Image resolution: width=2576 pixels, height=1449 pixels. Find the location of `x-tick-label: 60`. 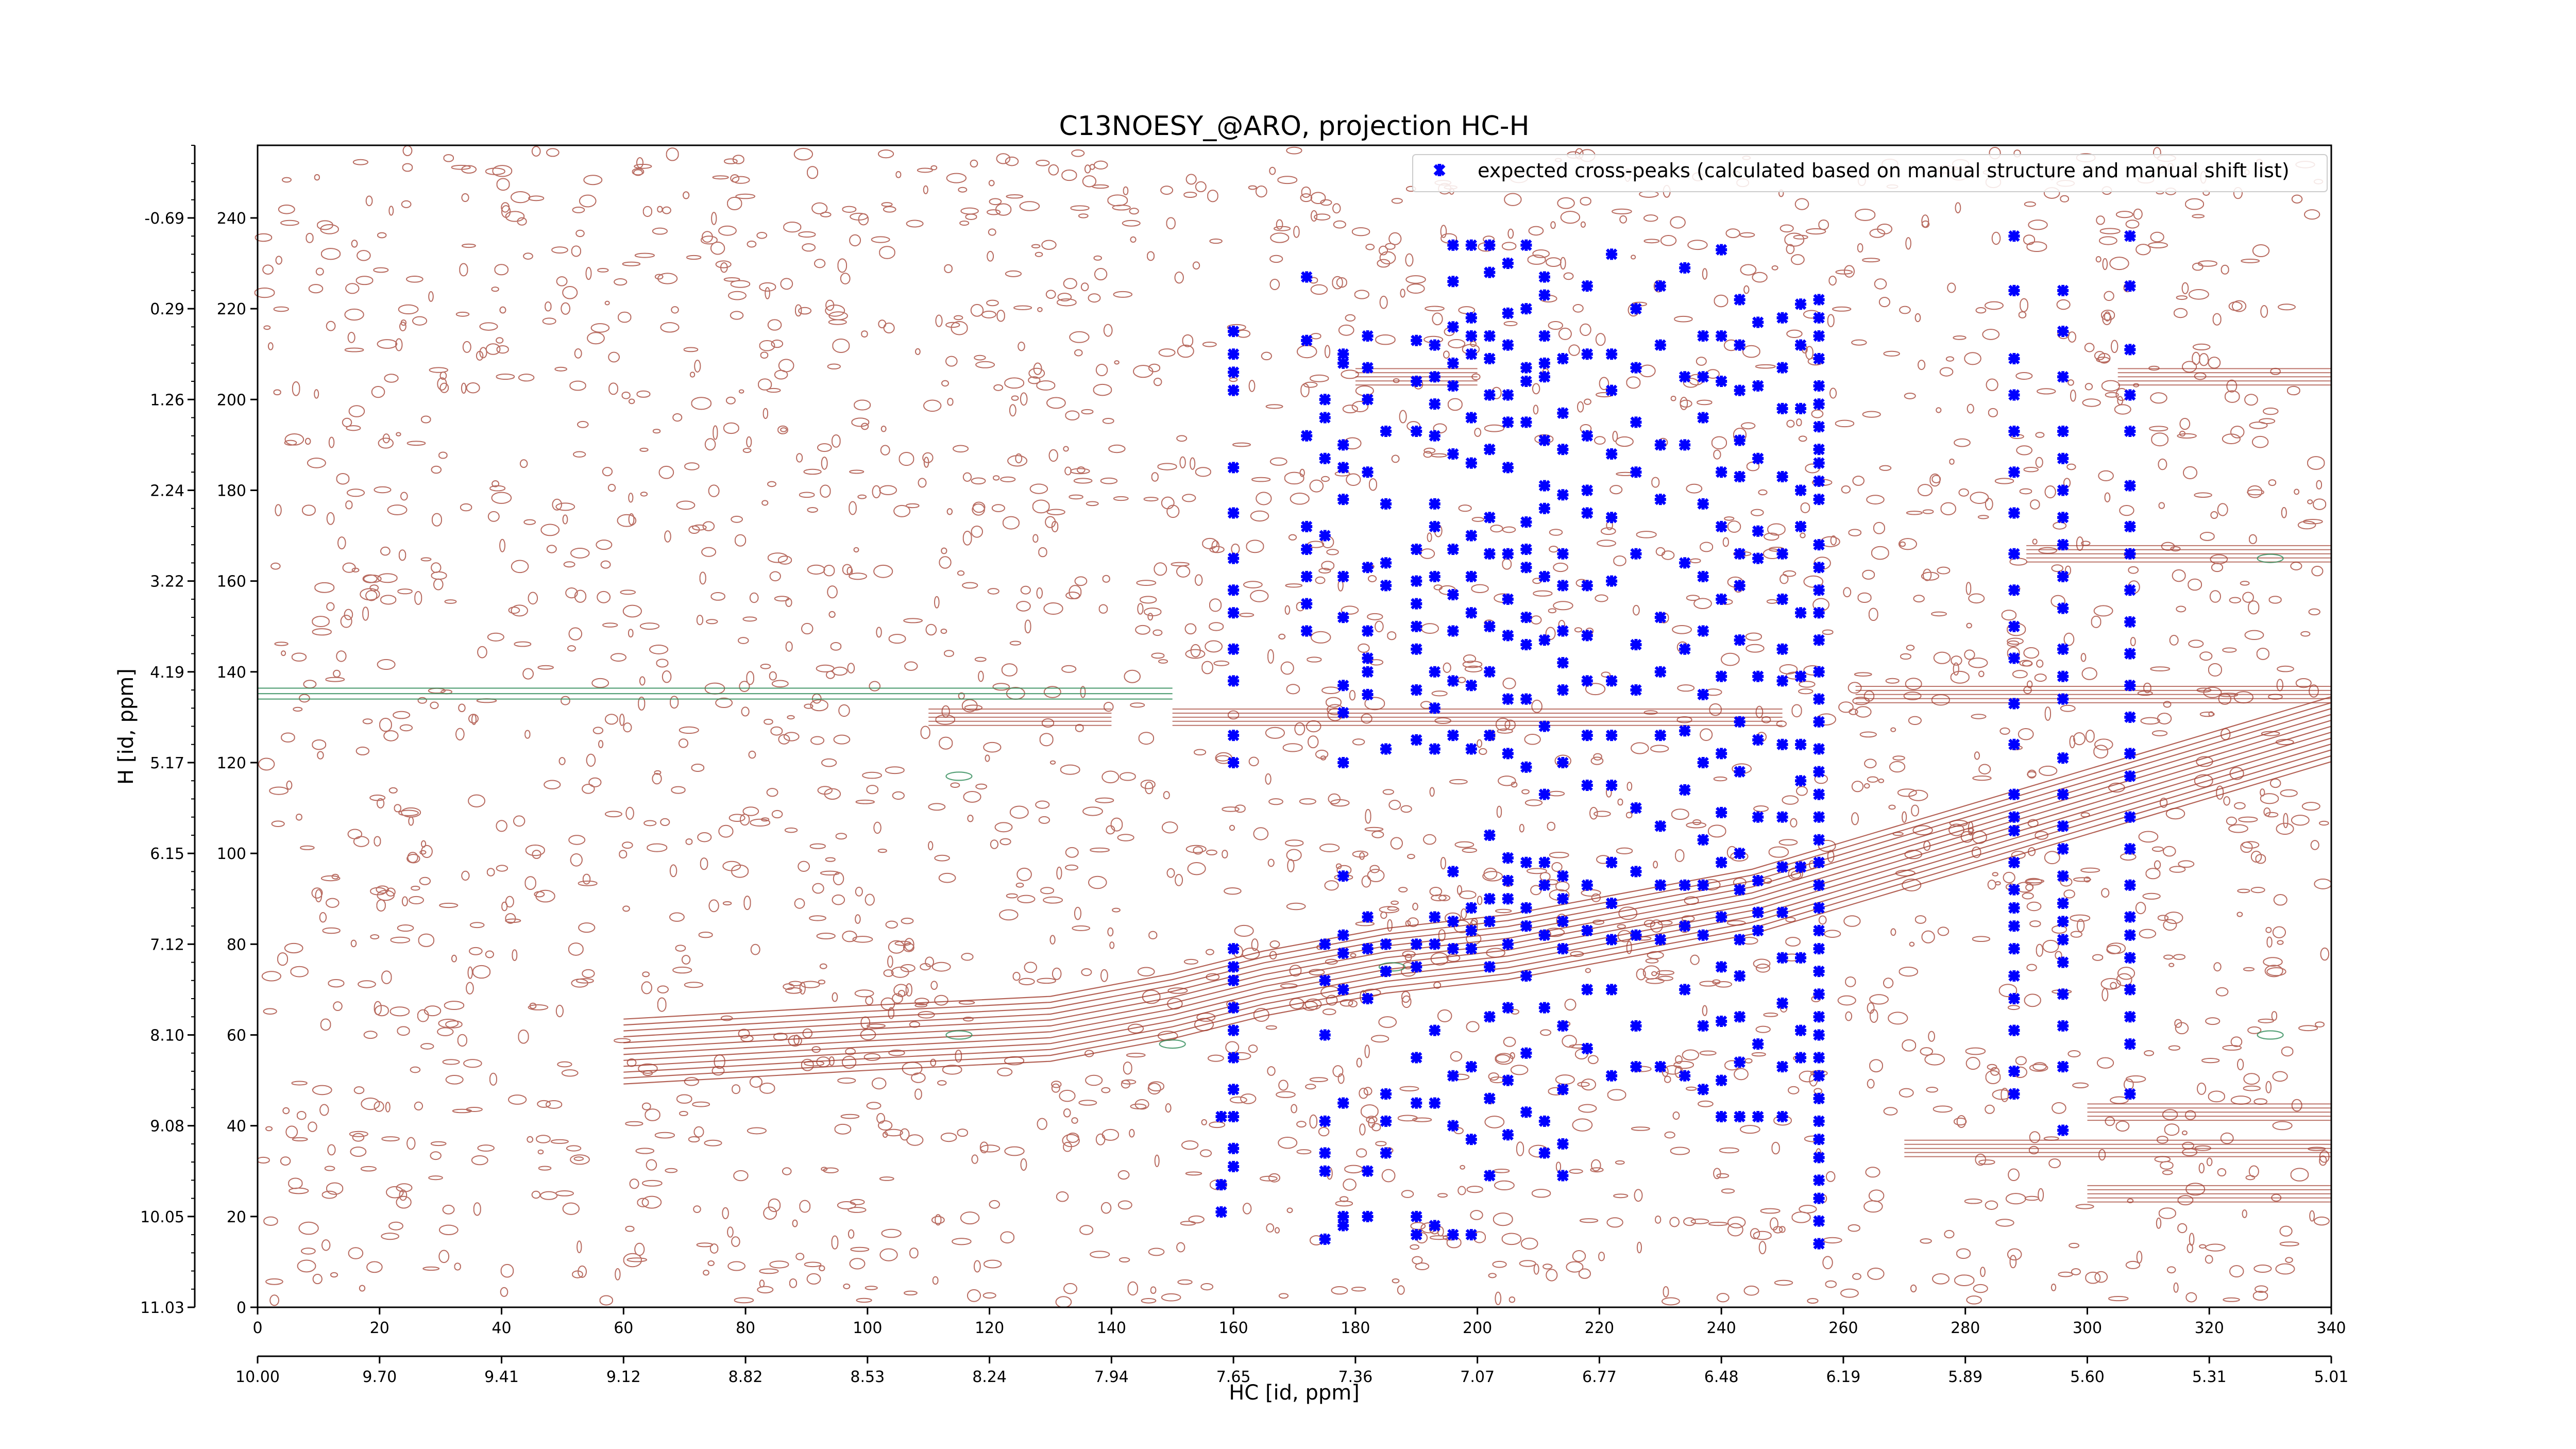

x-tick-label: 60 is located at coordinates (623, 1328).